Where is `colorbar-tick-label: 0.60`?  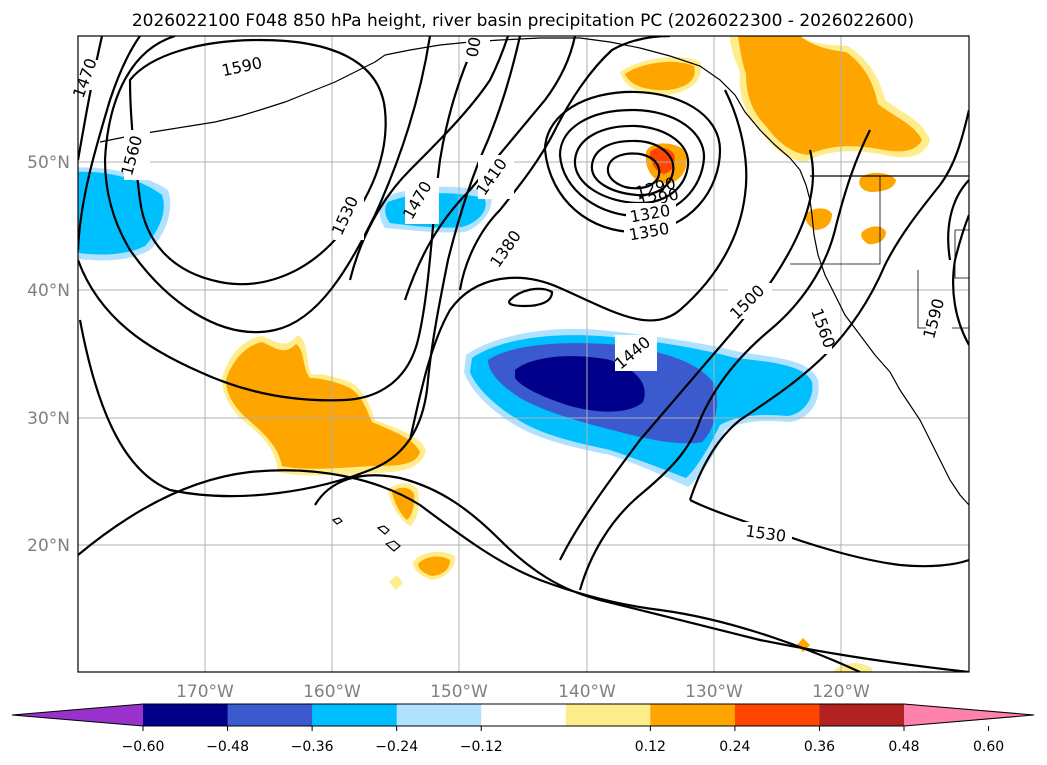
colorbar-tick-label: 0.60 is located at coordinates (988, 747).